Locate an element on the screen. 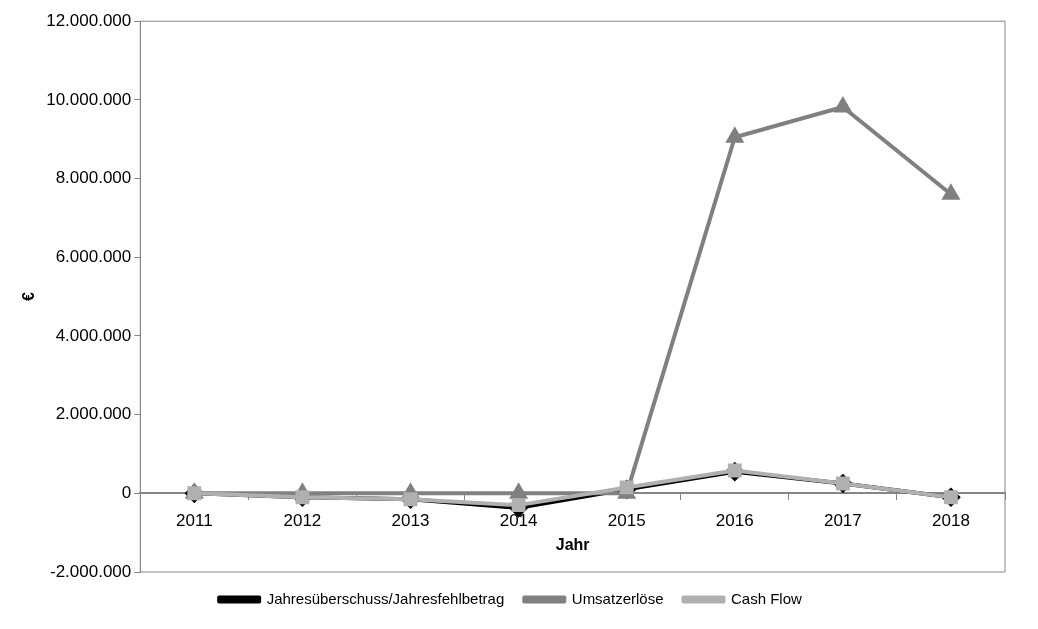 This screenshot has width=1038, height=629. x-tick-label: 2018 is located at coordinates (951, 521).